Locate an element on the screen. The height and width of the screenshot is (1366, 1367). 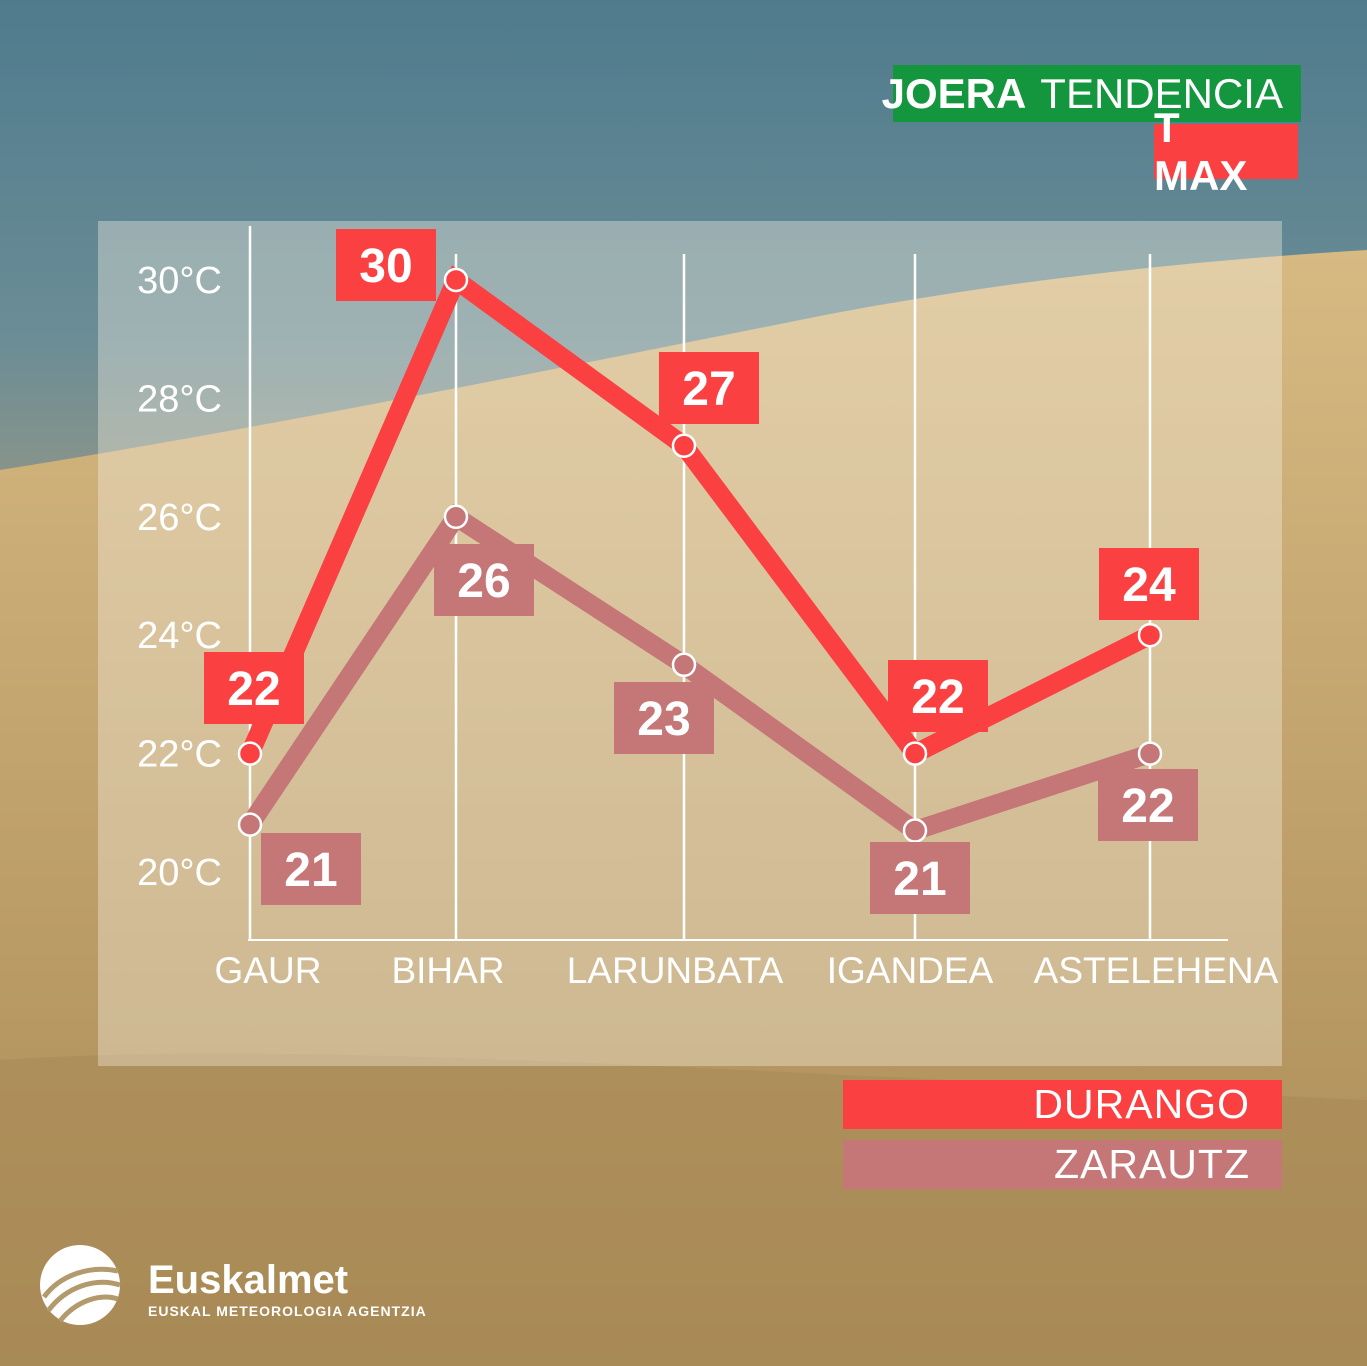
title-tendencia: JOERA TENDENCIA is located at coordinates (1091, 93).